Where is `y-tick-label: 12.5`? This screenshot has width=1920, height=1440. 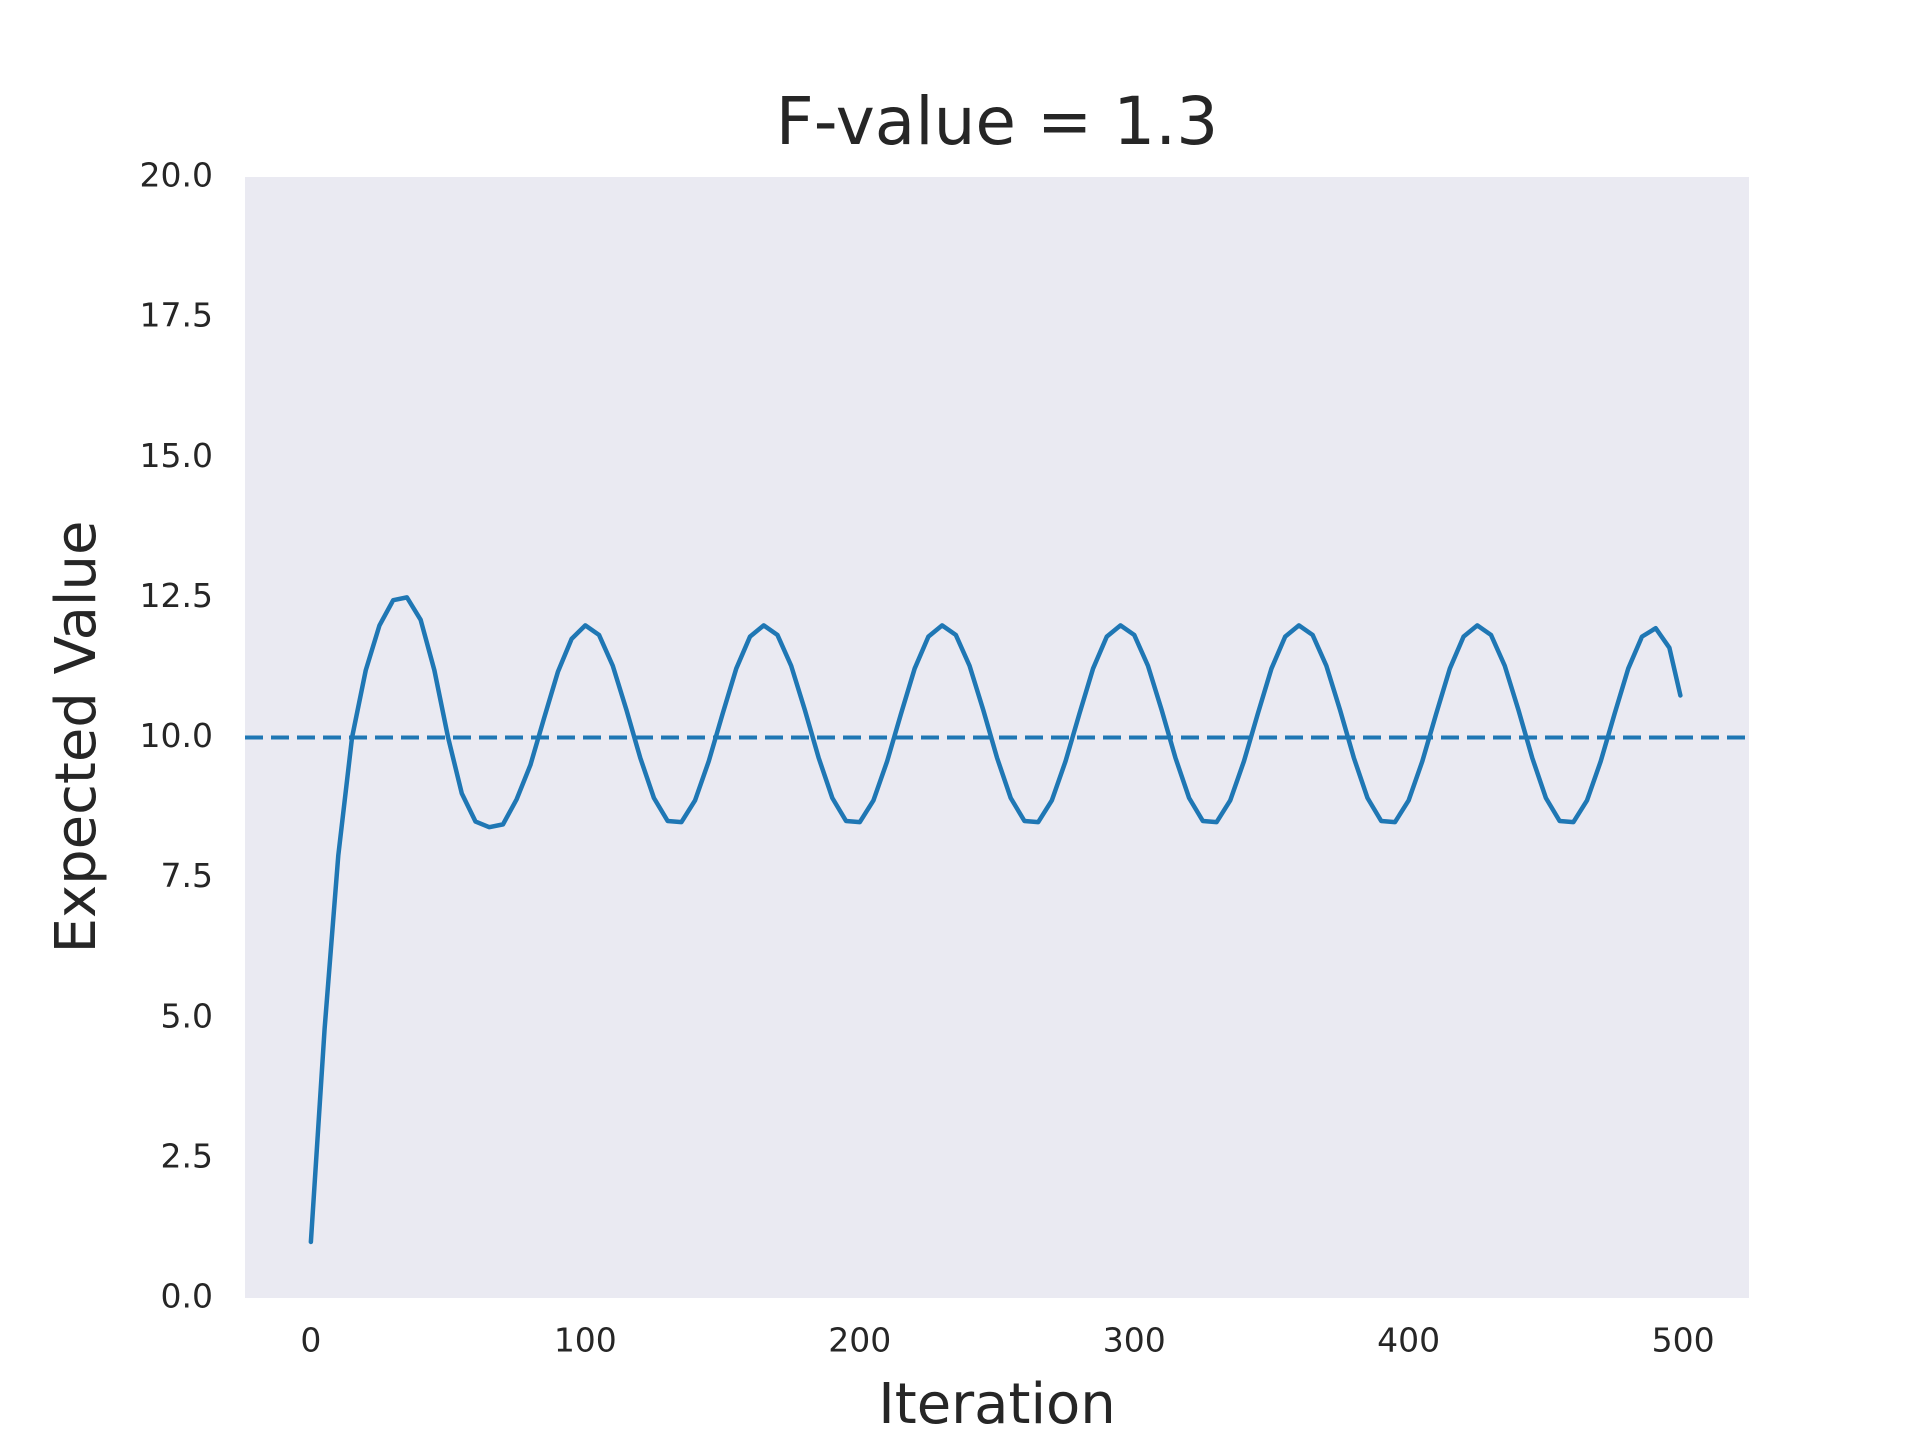 y-tick-label: 12.5 is located at coordinates (176, 595).